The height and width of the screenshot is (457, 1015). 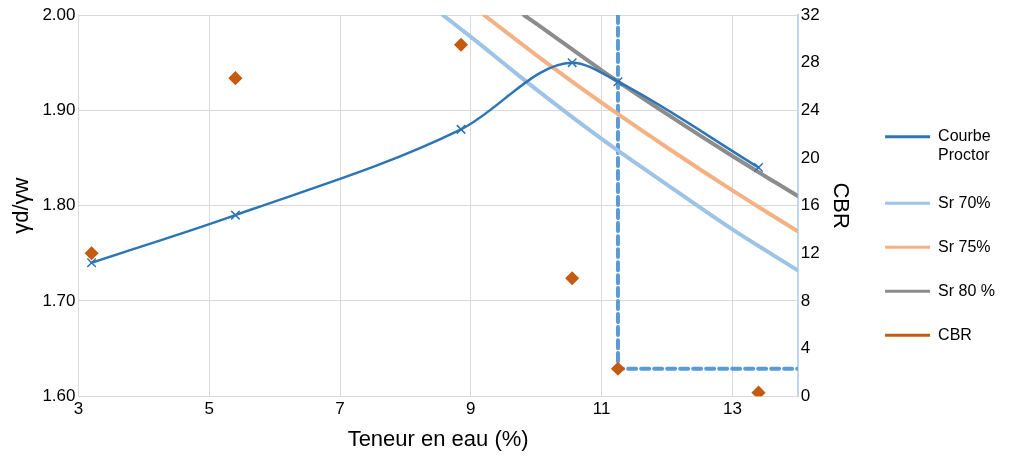 I want to click on legend-label: CBR, so click(x=955, y=334).